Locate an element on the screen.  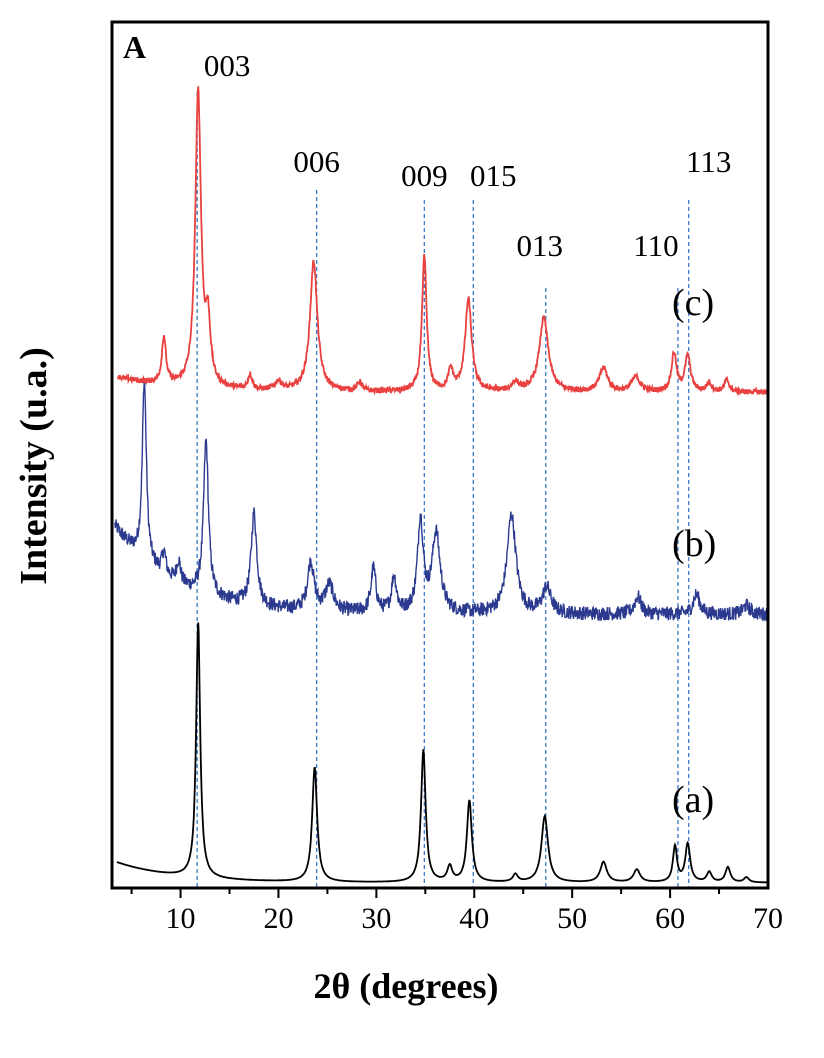
hkl-label-013: 013 is located at coordinates (539, 245).